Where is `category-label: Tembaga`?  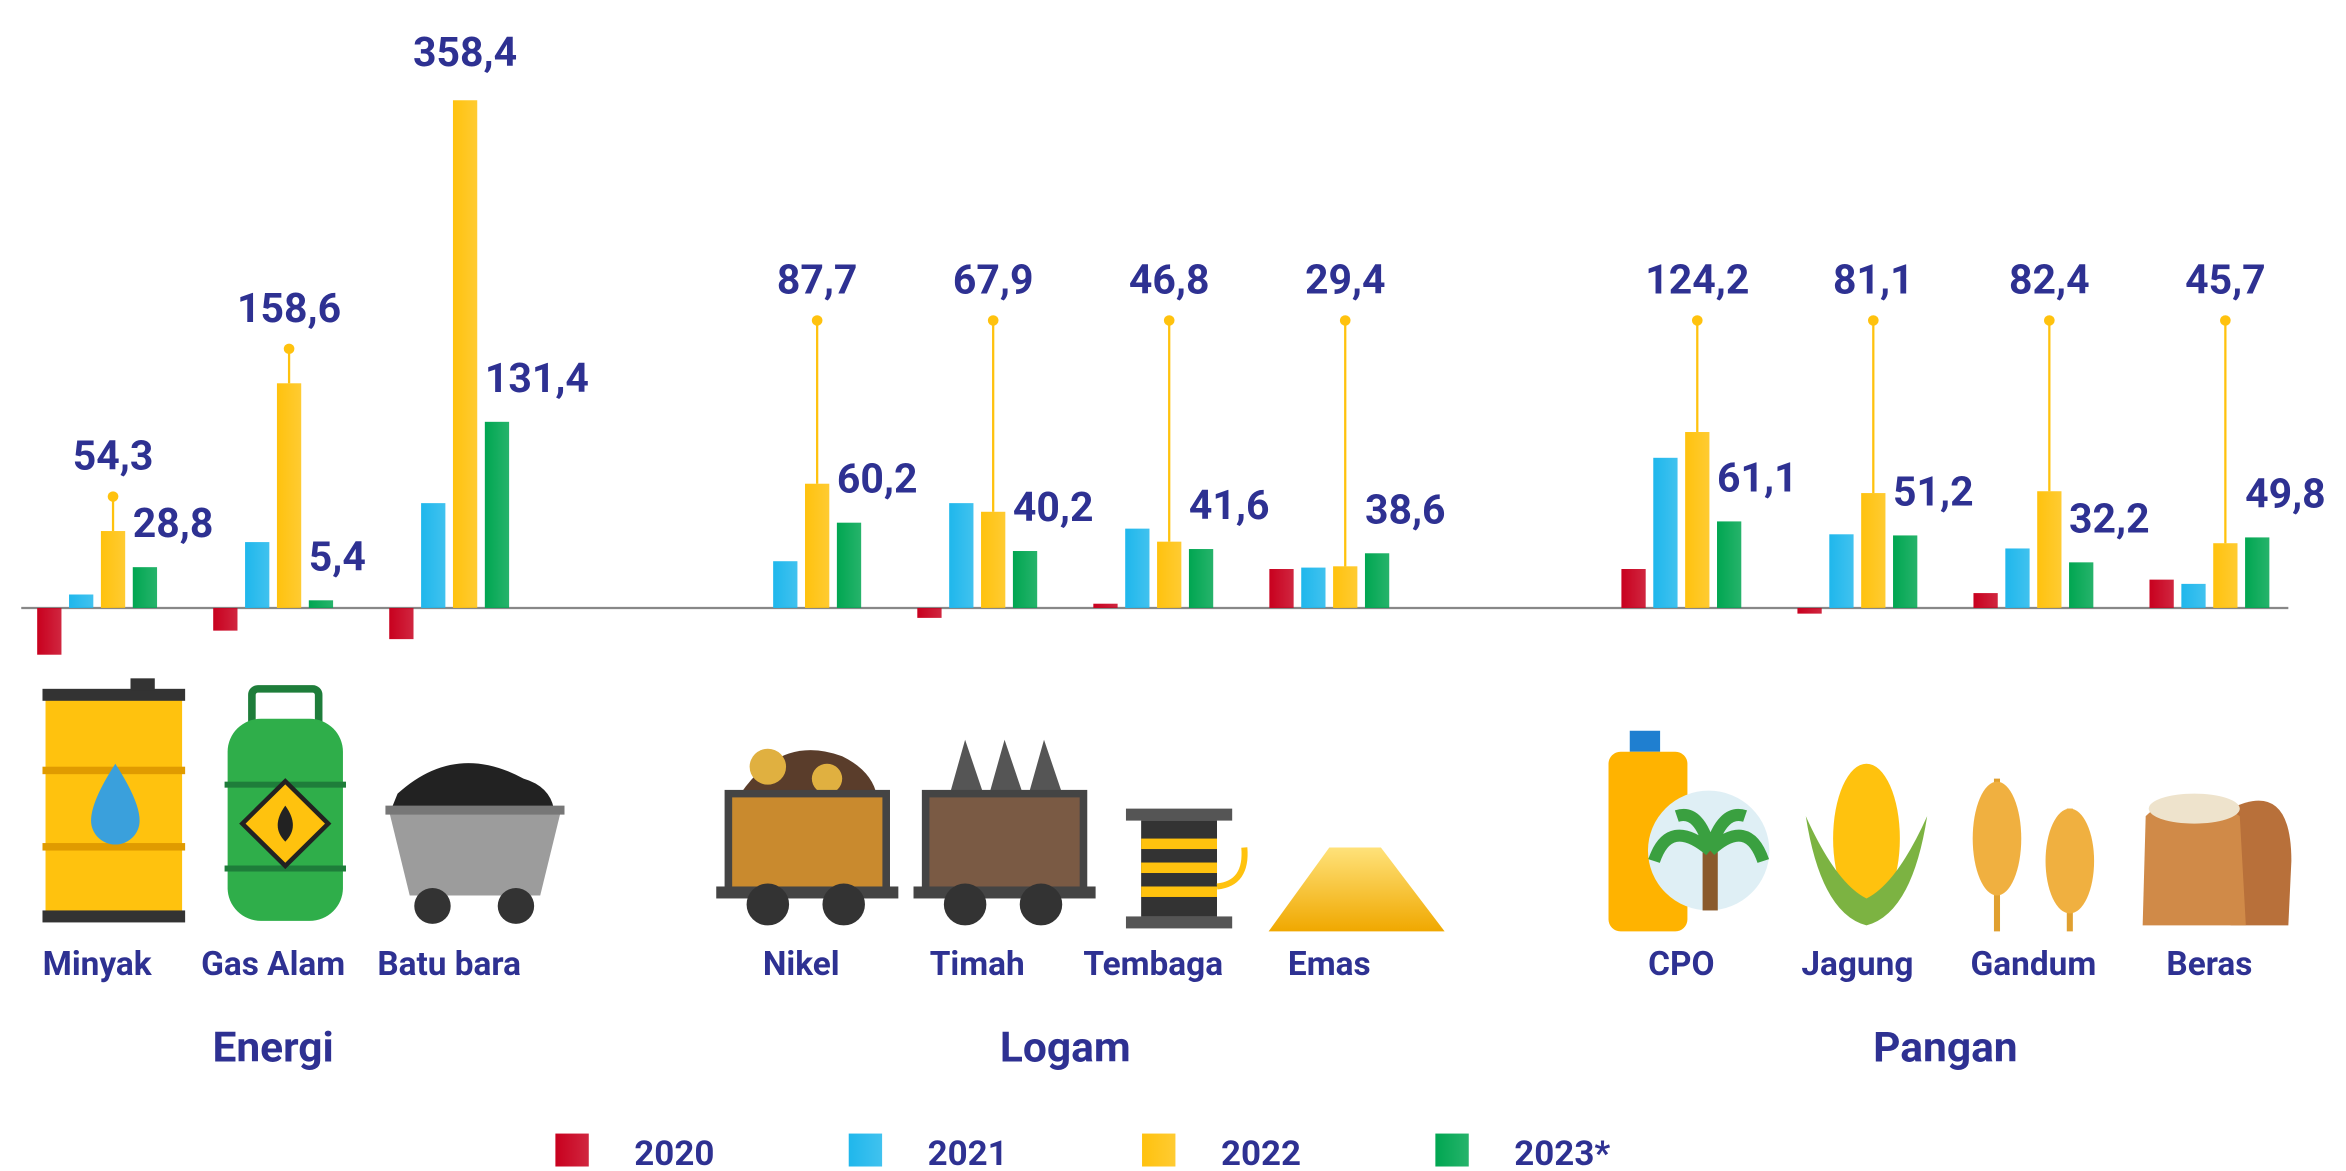 category-label: Tembaga is located at coordinates (1153, 964).